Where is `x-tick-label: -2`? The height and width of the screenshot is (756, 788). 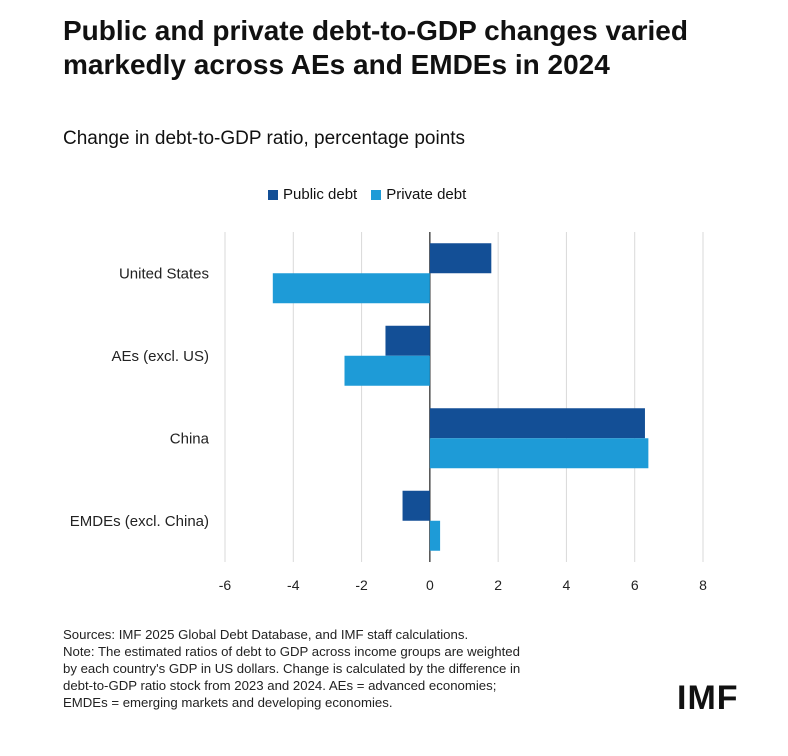 x-tick-label: -2 is located at coordinates (361, 585).